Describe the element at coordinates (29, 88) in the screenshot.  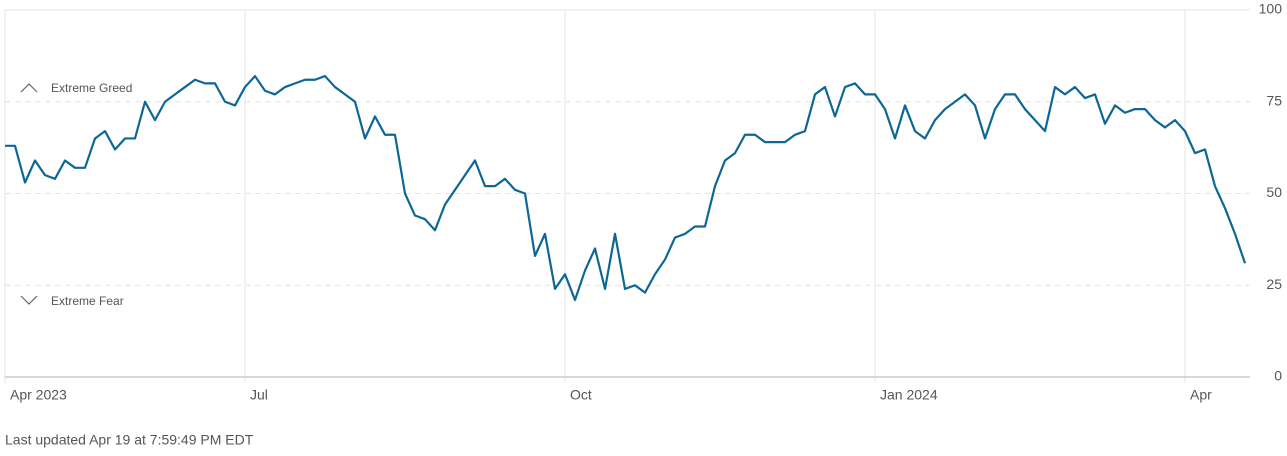
I see `greed-icon` at that location.